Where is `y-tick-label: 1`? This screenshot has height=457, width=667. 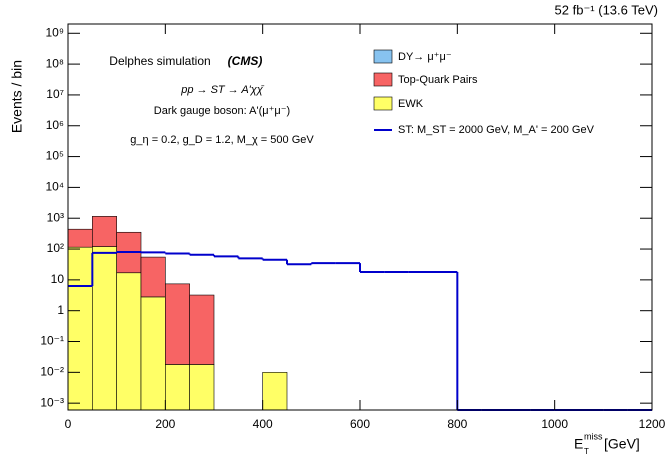 y-tick-label: 1 is located at coordinates (60, 310).